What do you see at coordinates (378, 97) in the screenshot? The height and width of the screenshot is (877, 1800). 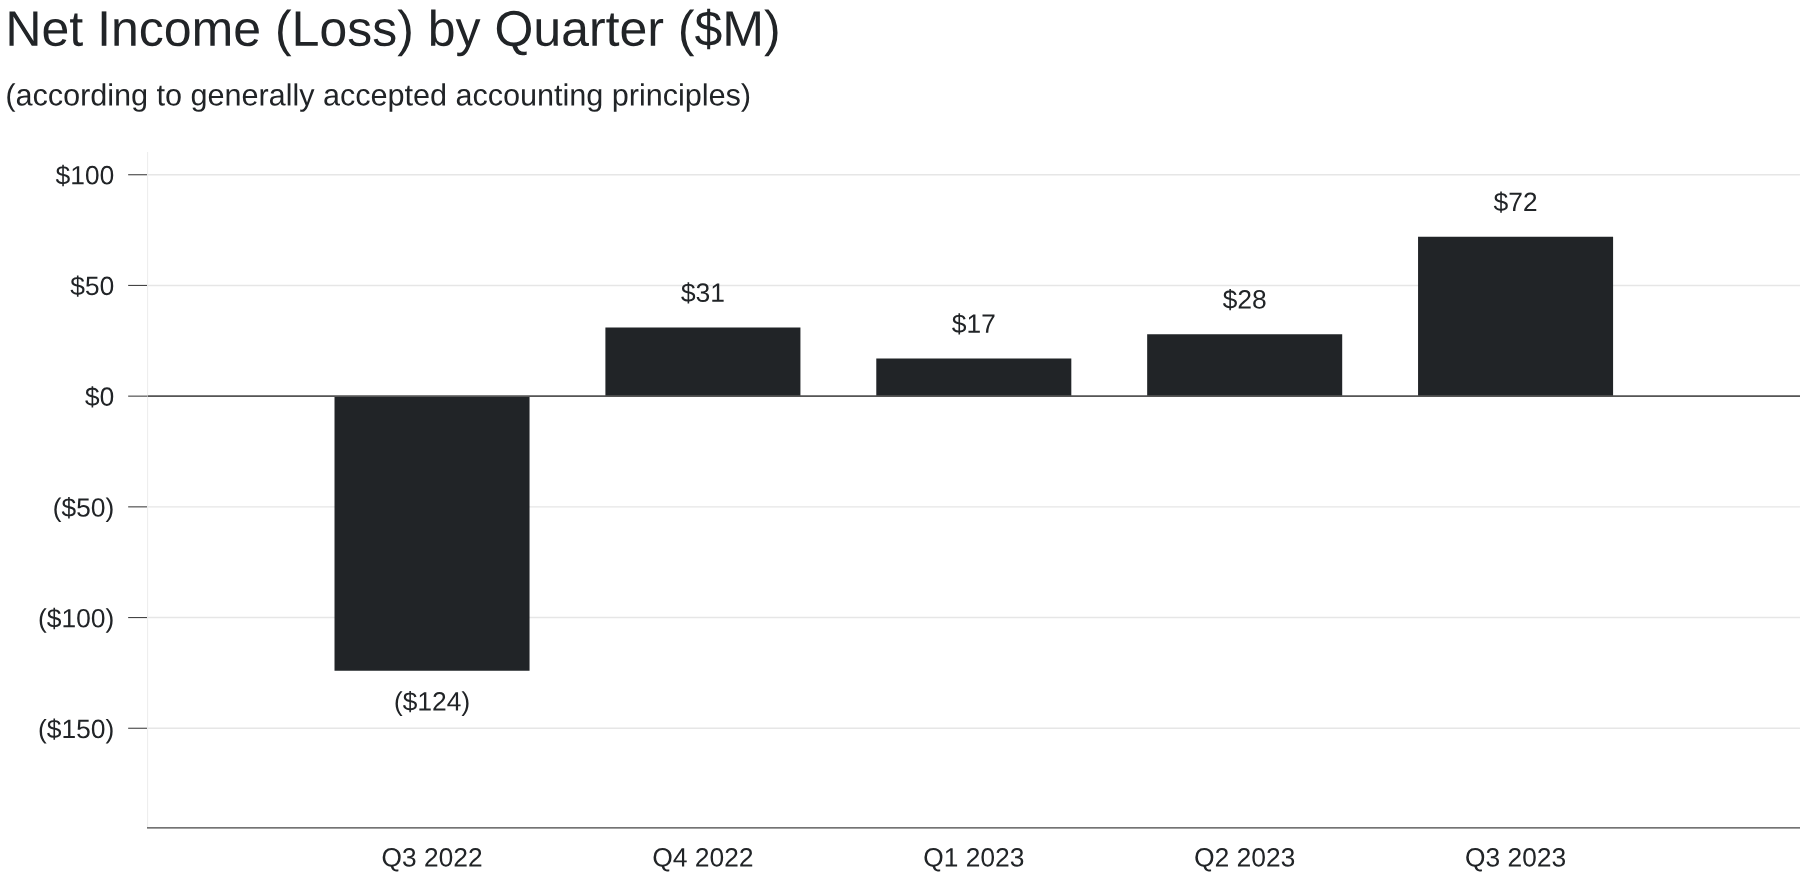 I see `chart-subtitle: (according to generally accepted accounting principles)` at bounding box center [378, 97].